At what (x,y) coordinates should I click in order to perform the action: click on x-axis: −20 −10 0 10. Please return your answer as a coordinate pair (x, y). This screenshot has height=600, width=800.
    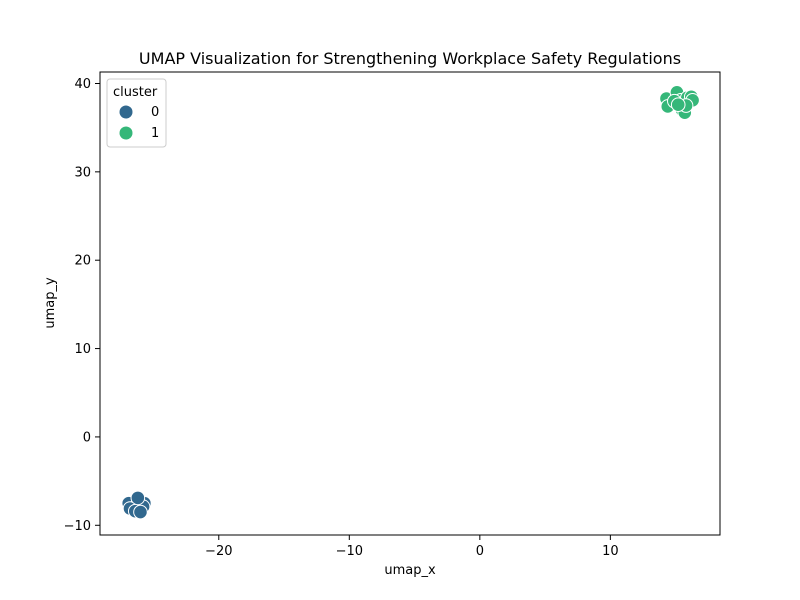
    Looking at the image, I should click on (412, 547).